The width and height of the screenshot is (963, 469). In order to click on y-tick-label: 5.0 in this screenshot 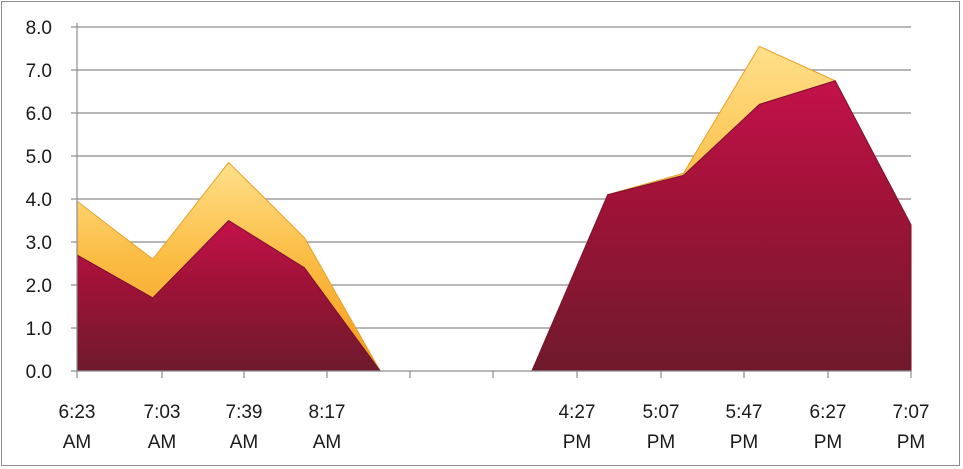, I will do `click(39, 157)`.